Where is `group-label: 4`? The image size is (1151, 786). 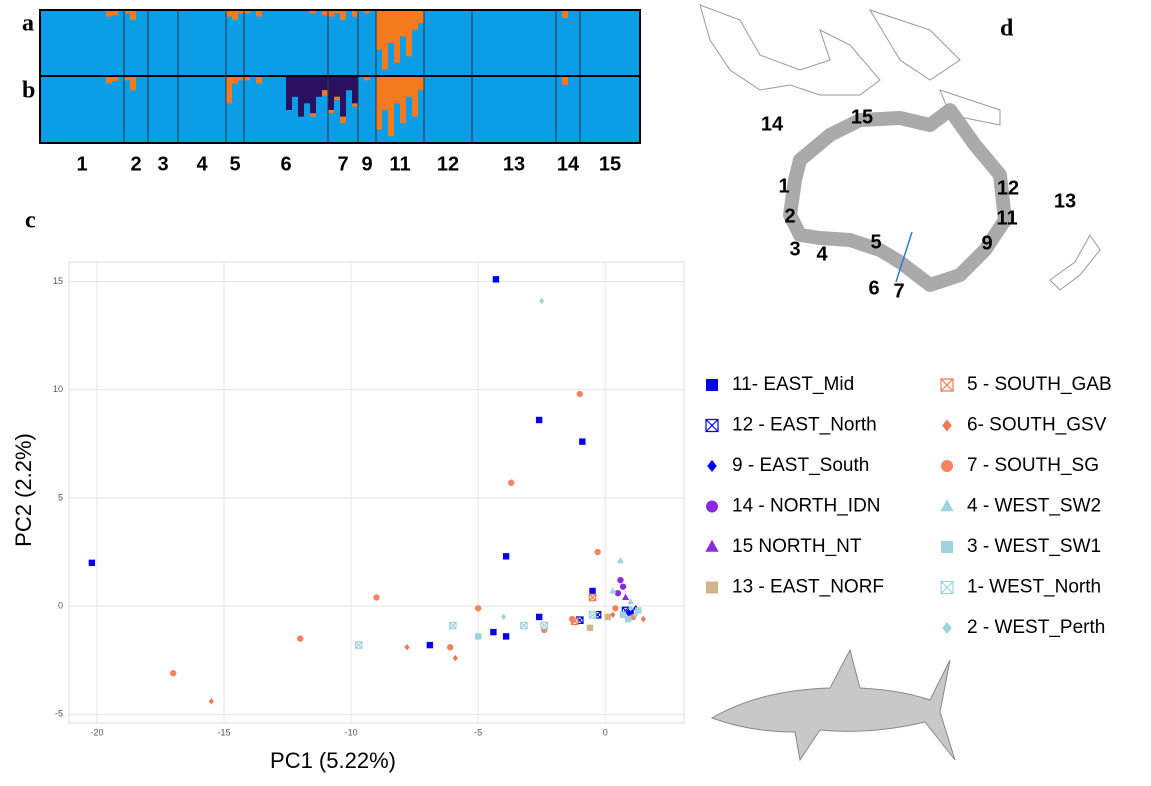 group-label: 4 is located at coordinates (202, 164).